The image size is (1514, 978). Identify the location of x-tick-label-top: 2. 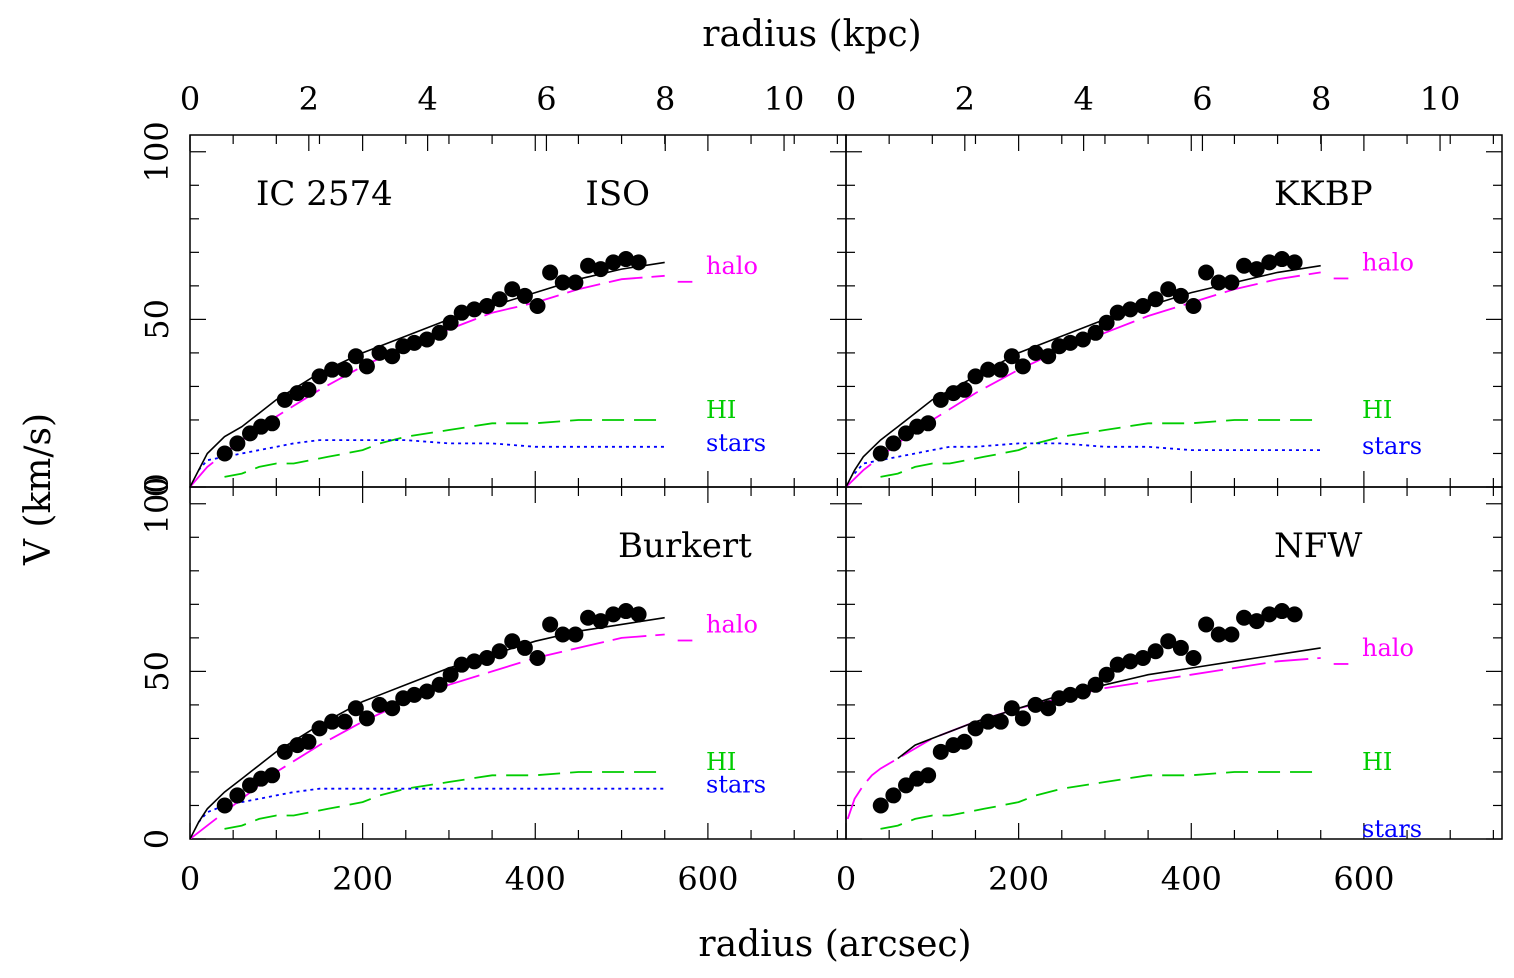
(309, 99).